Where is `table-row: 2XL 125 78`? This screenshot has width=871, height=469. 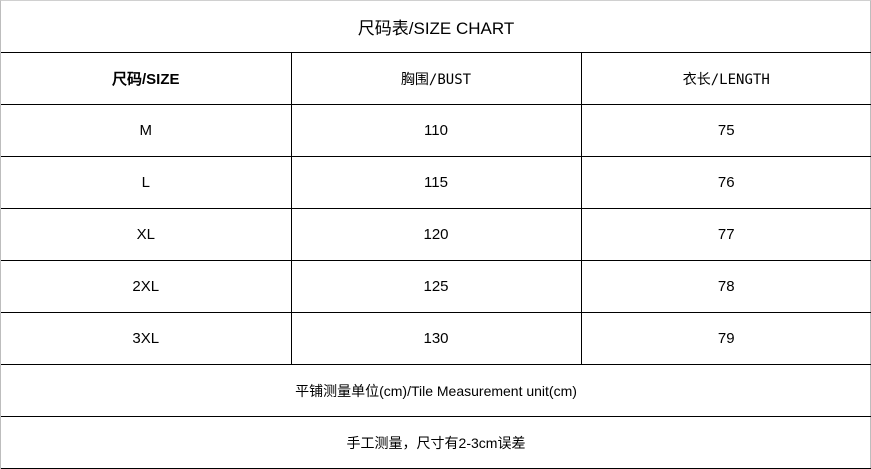
table-row: 2XL 125 78 is located at coordinates (436, 286).